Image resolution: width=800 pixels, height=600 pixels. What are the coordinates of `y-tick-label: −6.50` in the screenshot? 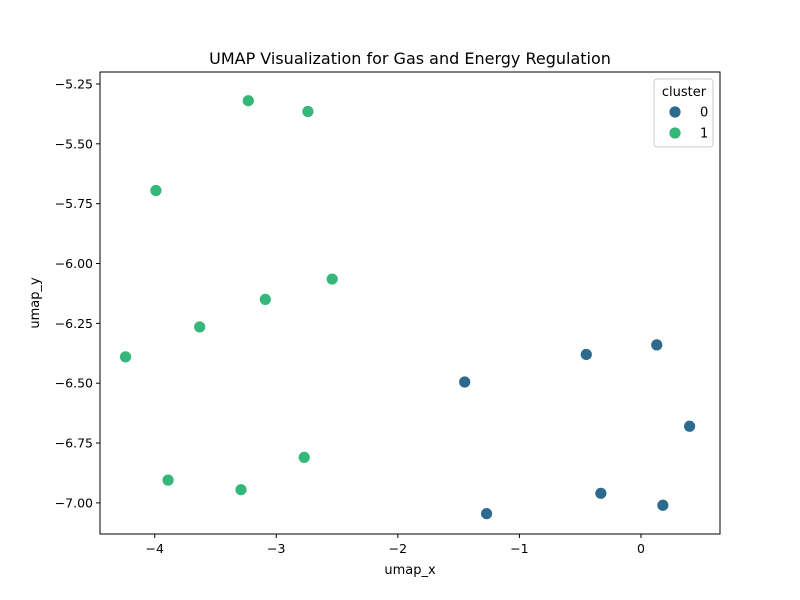 It's located at (74, 383).